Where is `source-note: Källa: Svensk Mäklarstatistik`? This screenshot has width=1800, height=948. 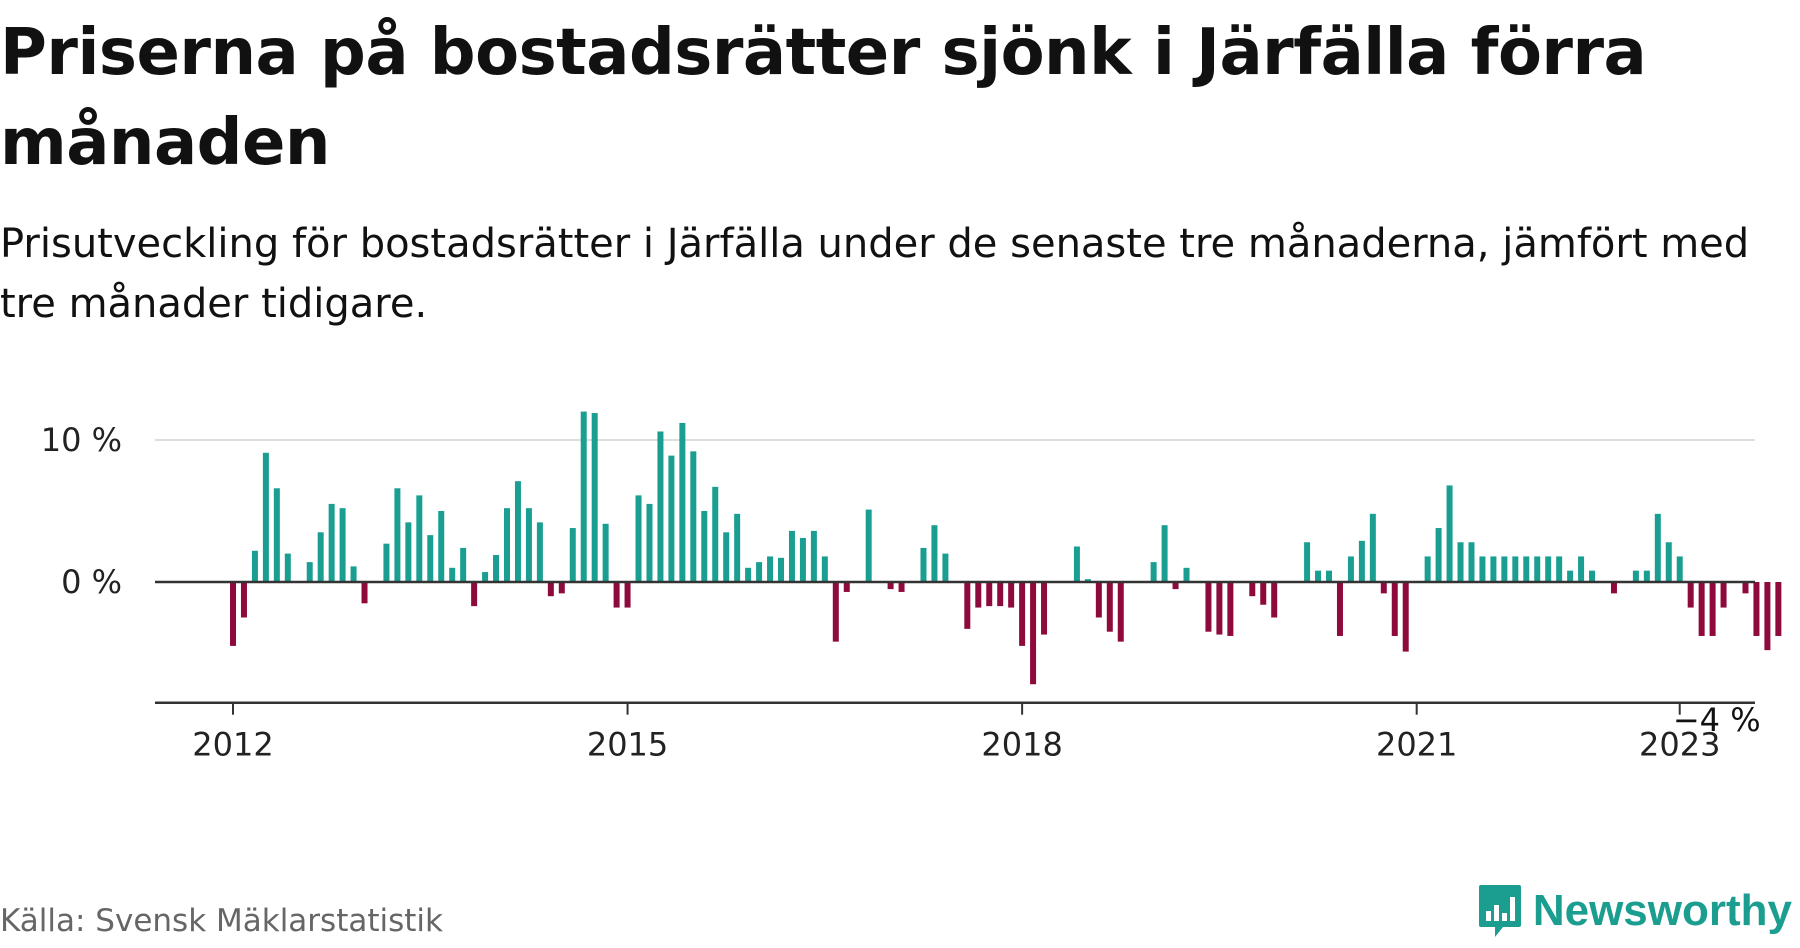
source-note: Källa: Svensk Mäklarstatistik is located at coordinates (221, 921).